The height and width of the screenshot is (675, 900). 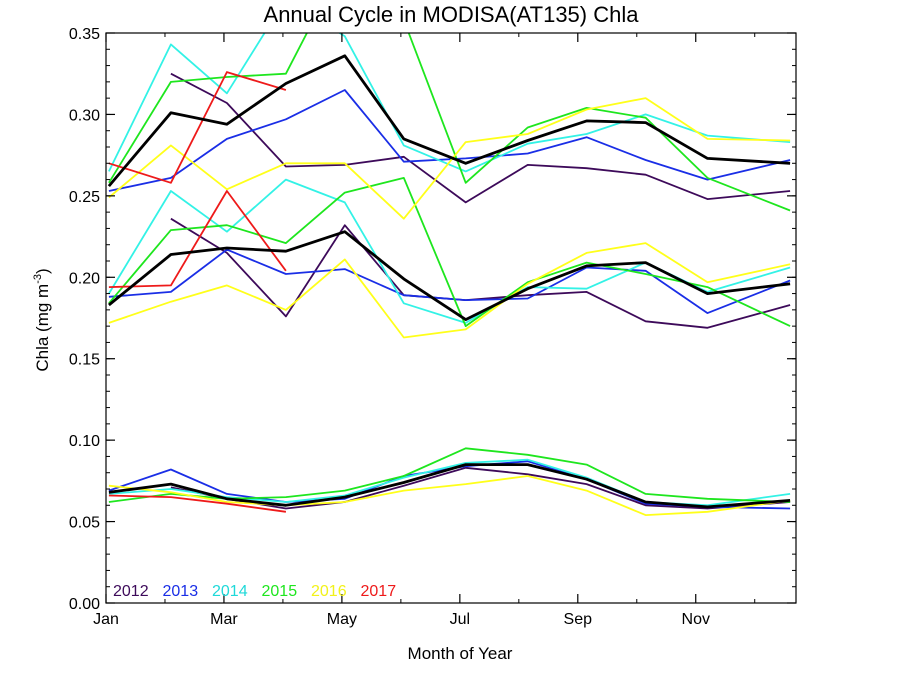 What do you see at coordinates (224, 619) in the screenshot?
I see `x-tick-label: Mar` at bounding box center [224, 619].